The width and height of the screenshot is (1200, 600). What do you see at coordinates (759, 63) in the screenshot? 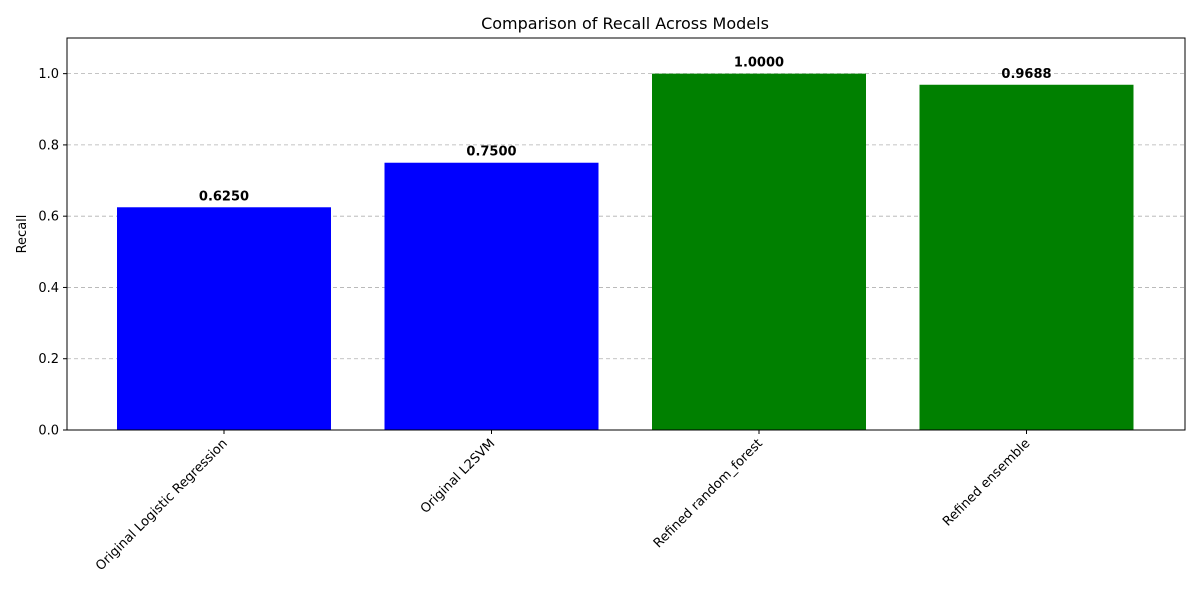
I see `bar-value-label: 1.0000` at bounding box center [759, 63].